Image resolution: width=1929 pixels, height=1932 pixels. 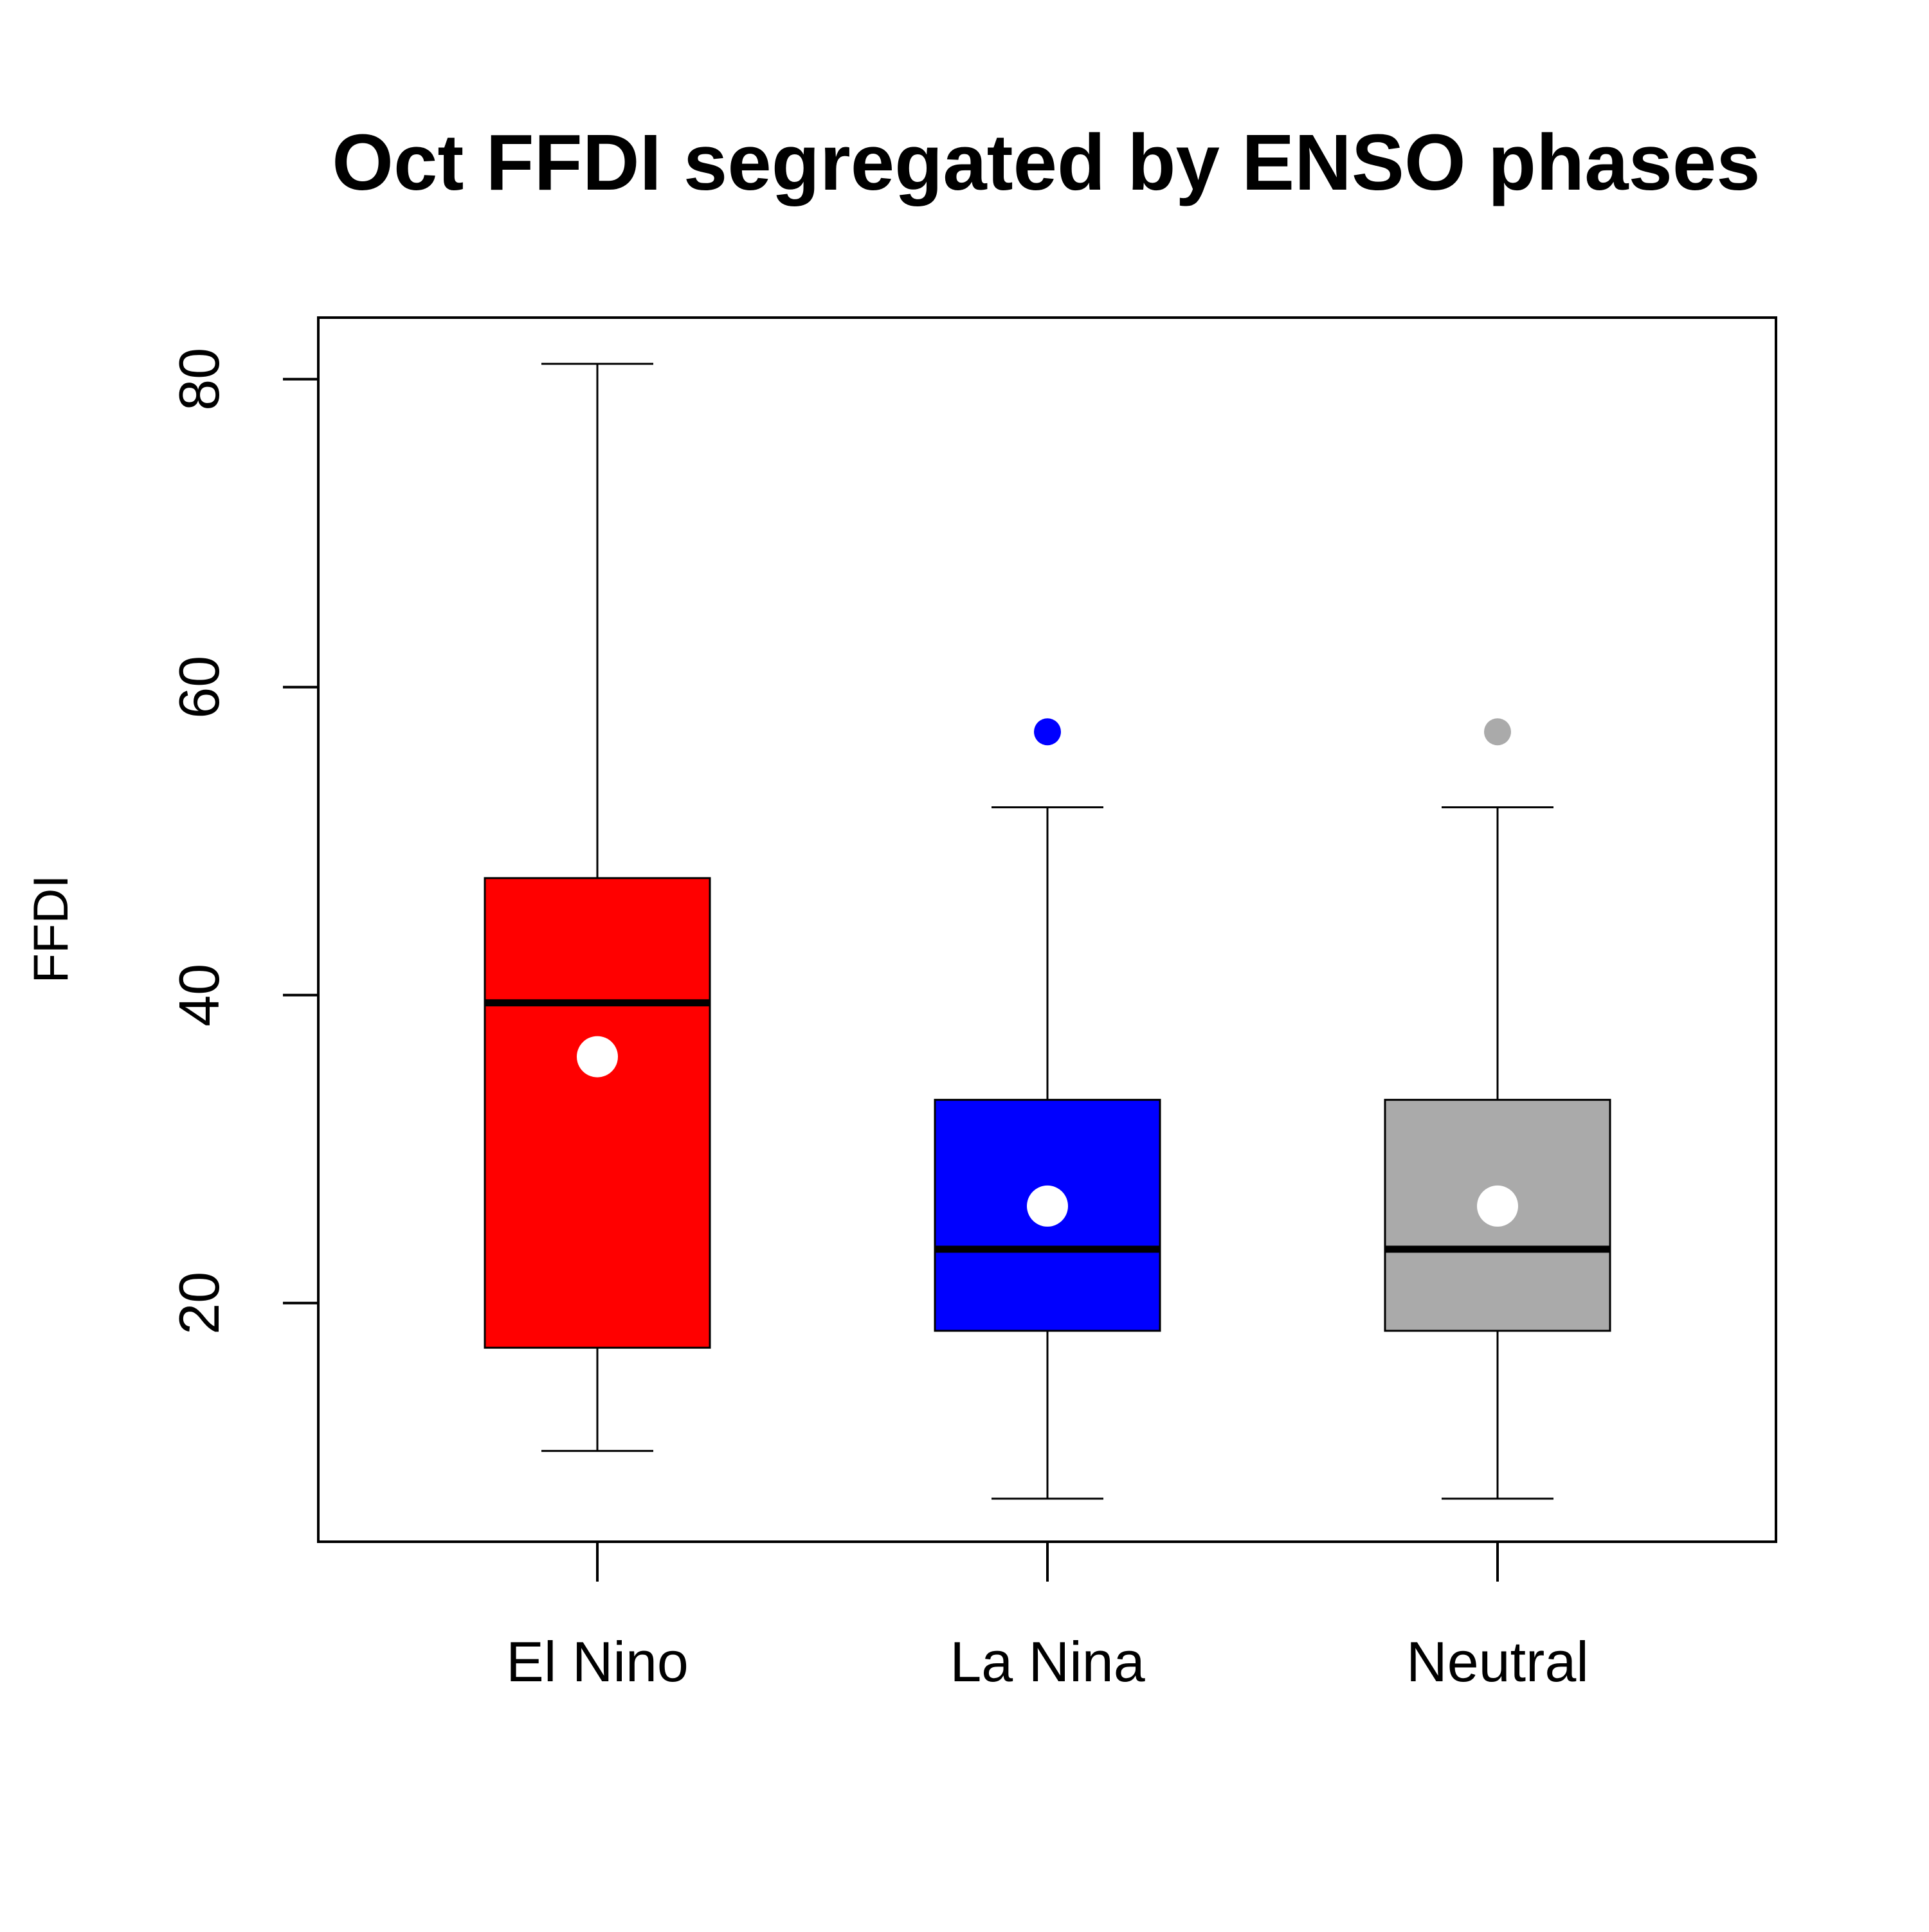 I want to click on x-tick-label: La Nina, so click(x=1047, y=1661).